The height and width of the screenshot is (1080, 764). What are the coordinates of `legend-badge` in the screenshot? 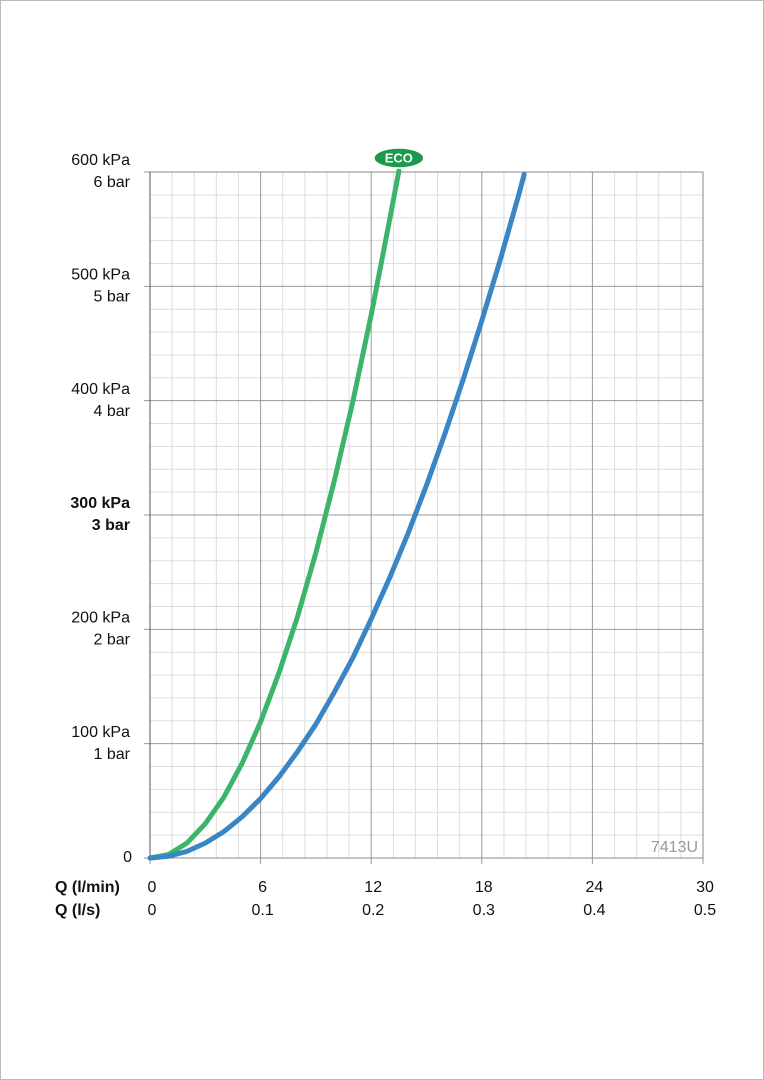 It's located at (399, 158).